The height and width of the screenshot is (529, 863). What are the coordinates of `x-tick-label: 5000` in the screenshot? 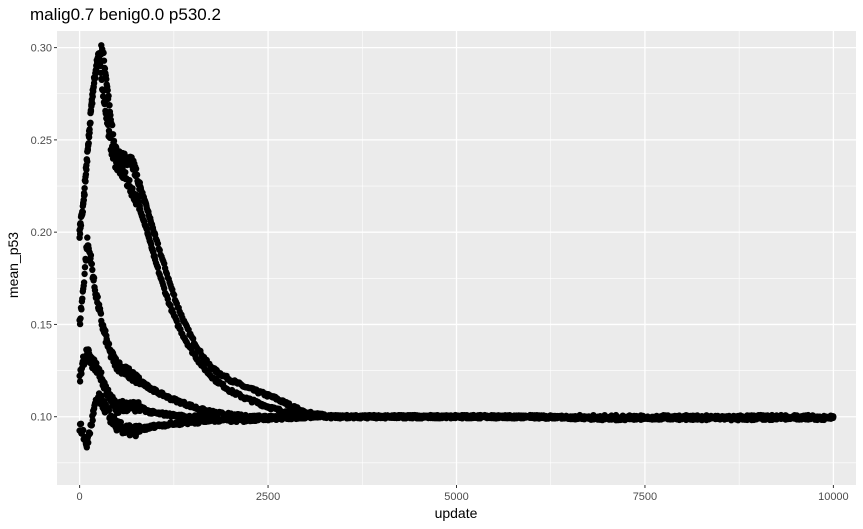 It's located at (456, 497).